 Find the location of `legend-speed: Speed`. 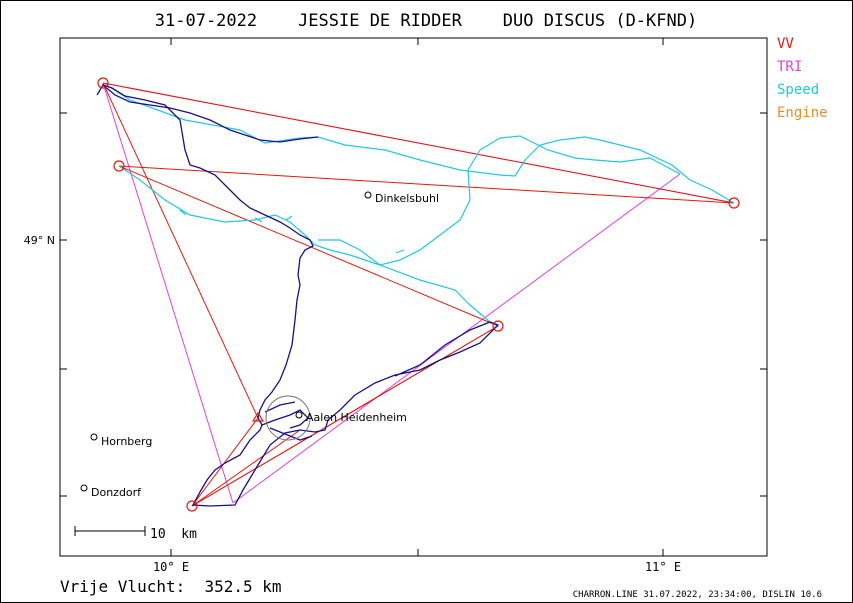

legend-speed: Speed is located at coordinates (798, 90).